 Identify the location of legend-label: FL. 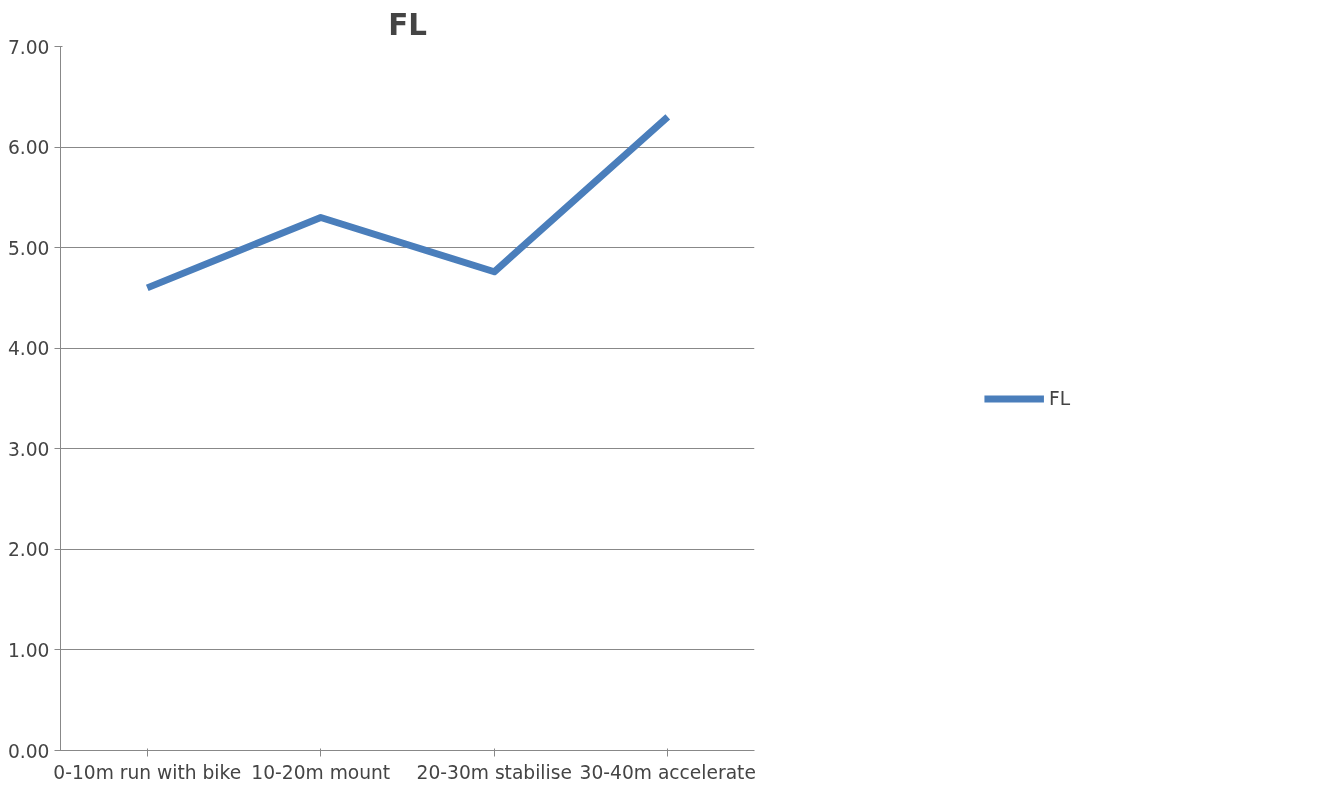
(1059, 398).